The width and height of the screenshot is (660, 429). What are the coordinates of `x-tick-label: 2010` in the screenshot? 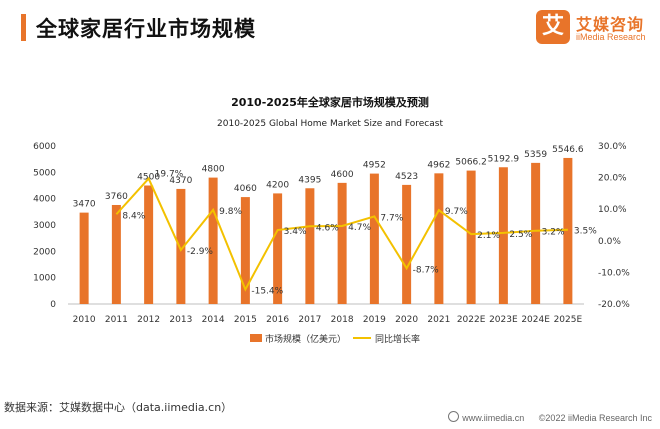 It's located at (84, 320).